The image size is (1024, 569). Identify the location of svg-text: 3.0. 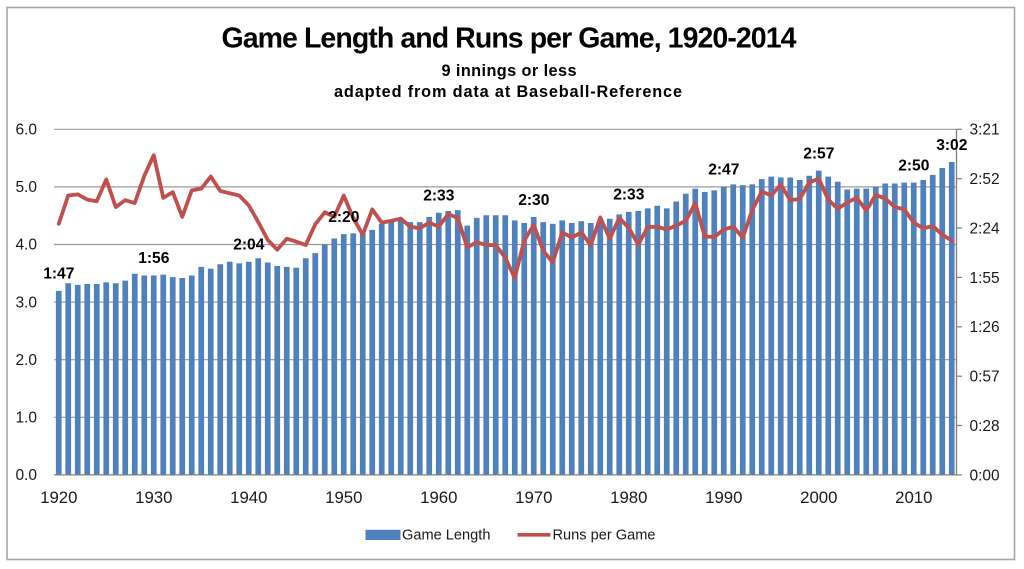
(26, 302).